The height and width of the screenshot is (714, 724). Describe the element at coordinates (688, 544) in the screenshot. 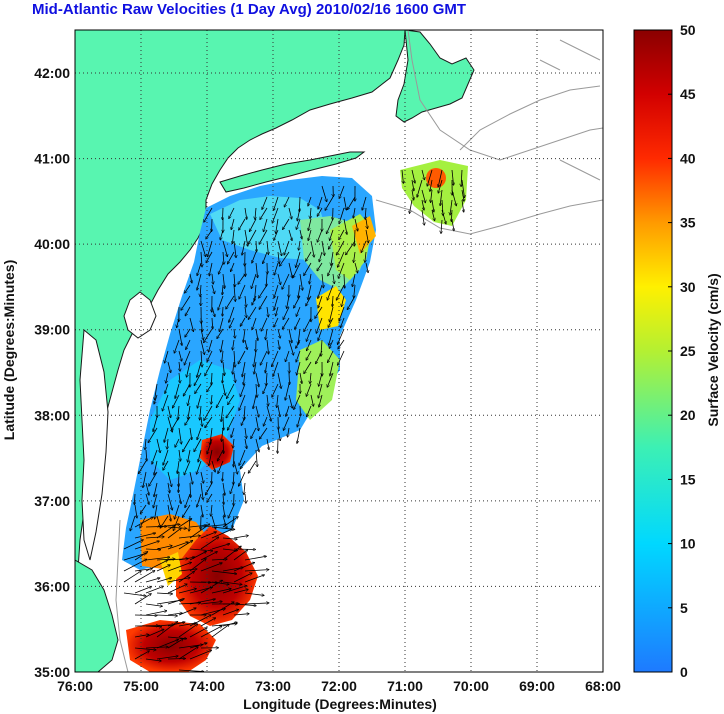

I see `colorbar-tick-label: 10` at that location.